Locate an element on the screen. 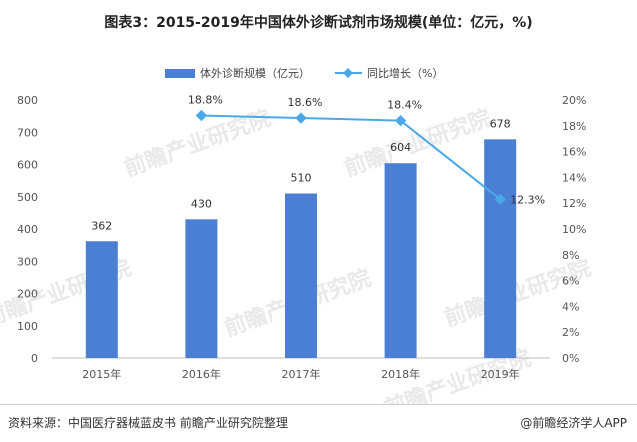 Image resolution: width=637 pixels, height=442 pixels. bar-data-label: 678 is located at coordinates (500, 123).